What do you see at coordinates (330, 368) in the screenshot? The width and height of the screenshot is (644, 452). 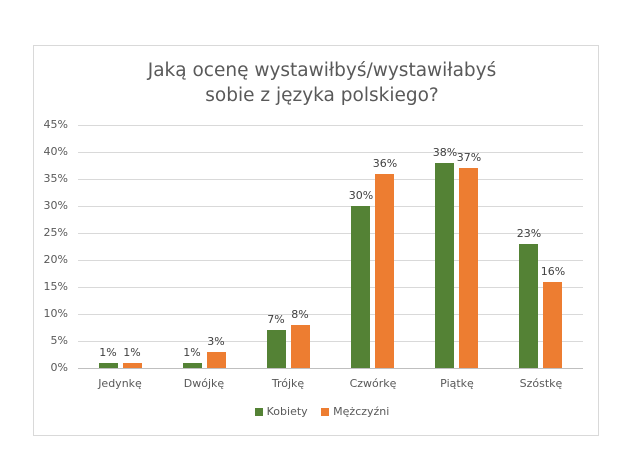 I see `x-axis-line` at bounding box center [330, 368].